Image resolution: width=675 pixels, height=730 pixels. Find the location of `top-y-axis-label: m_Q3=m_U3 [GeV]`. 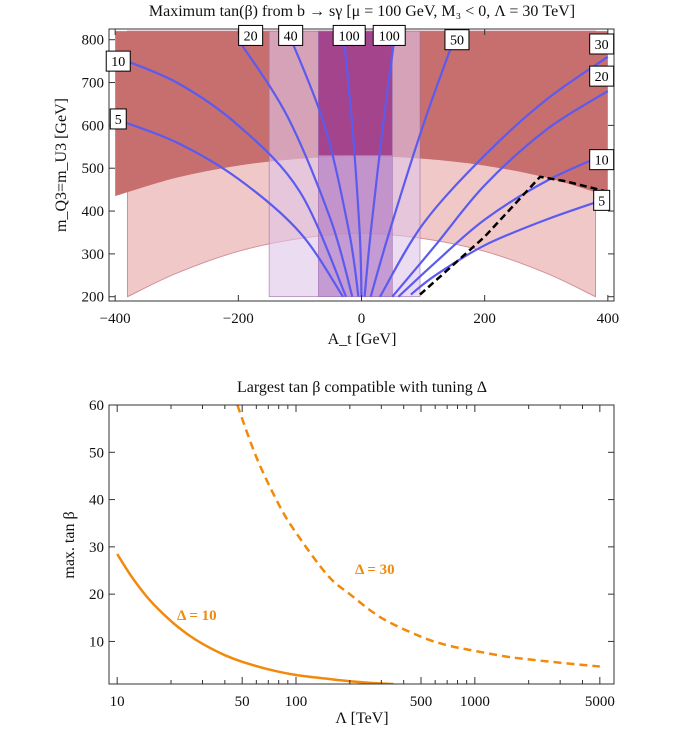

top-y-axis-label: m_Q3=m_U3 [GeV] is located at coordinates (61, 165).